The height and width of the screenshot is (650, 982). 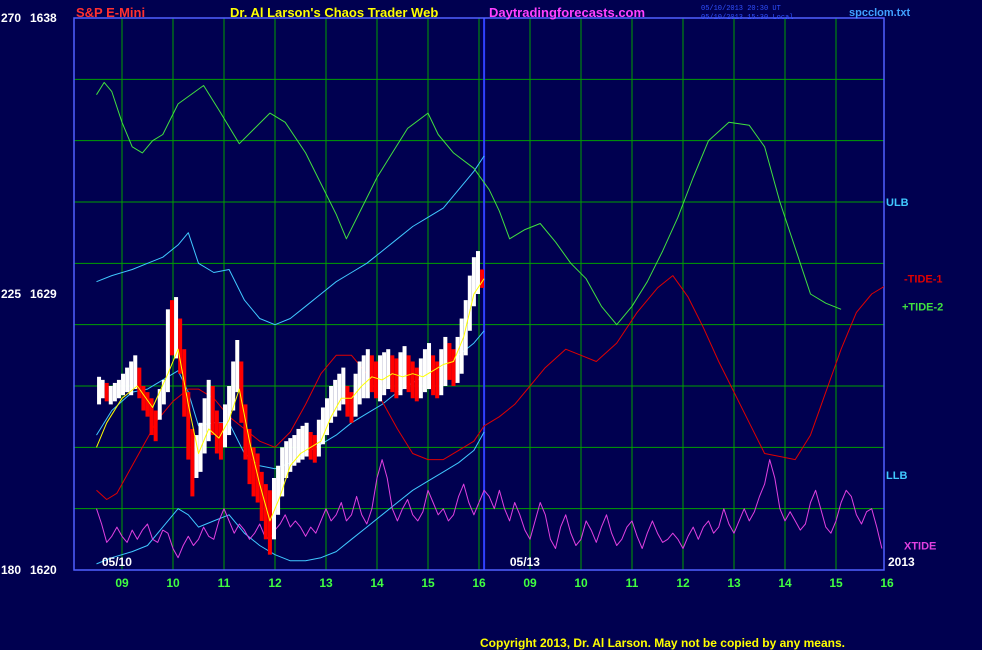 What do you see at coordinates (734, 583) in the screenshot?
I see `x-tick-hour: 13` at bounding box center [734, 583].